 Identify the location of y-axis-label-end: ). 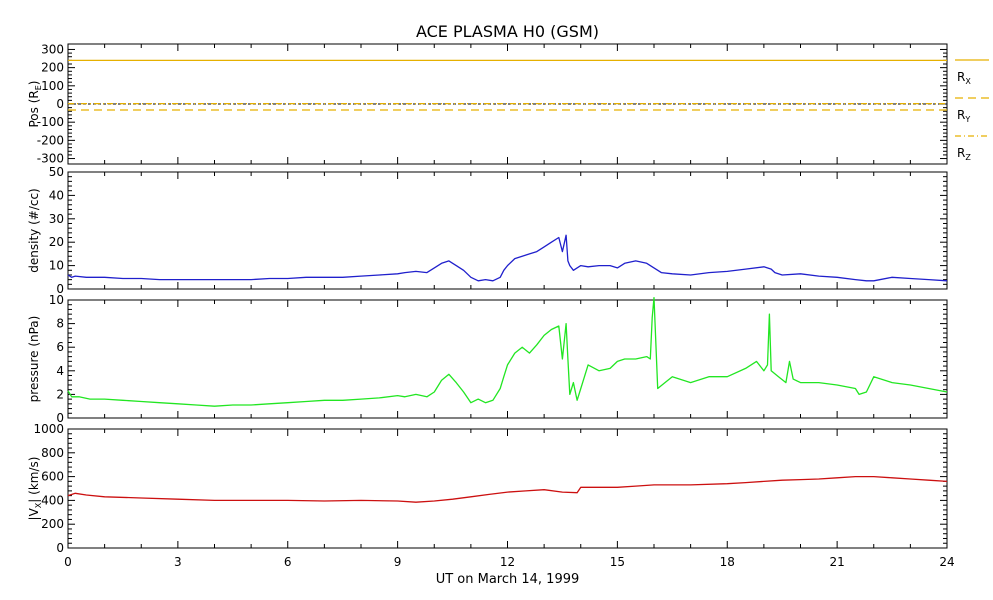
(34, 83).